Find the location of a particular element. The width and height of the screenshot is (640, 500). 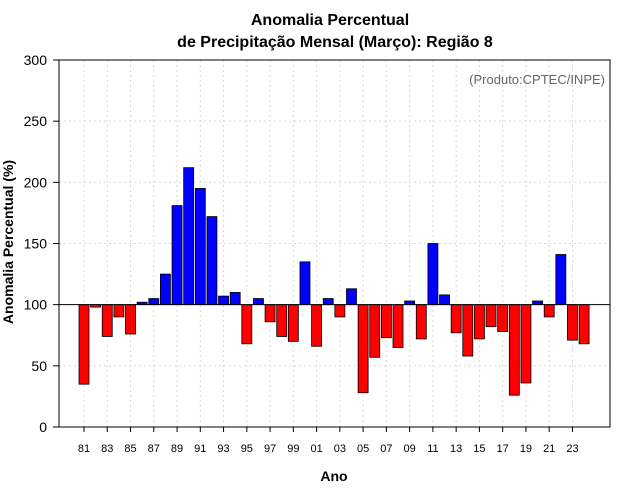

x-tick-label: 11 is located at coordinates (432, 449).